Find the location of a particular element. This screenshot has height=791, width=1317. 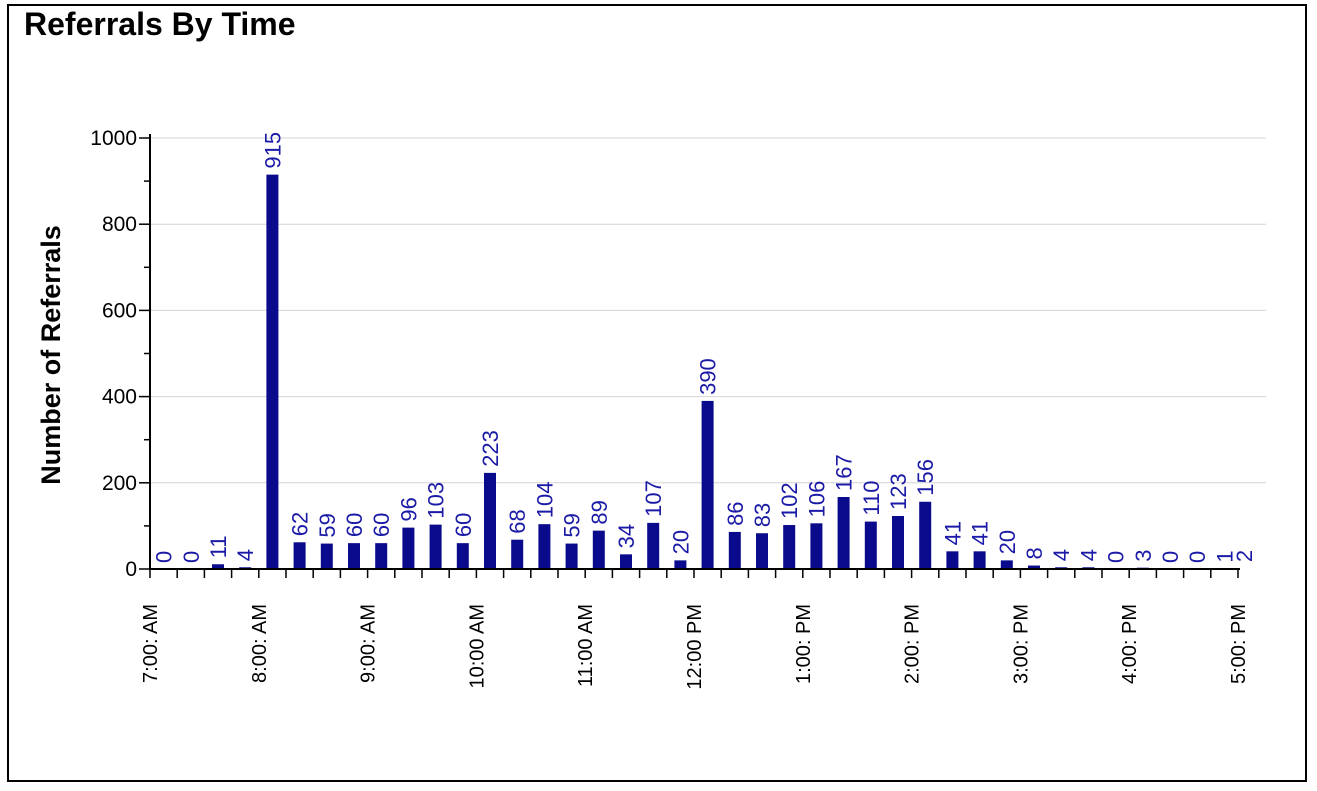

data-label: 8 is located at coordinates (1034, 553).